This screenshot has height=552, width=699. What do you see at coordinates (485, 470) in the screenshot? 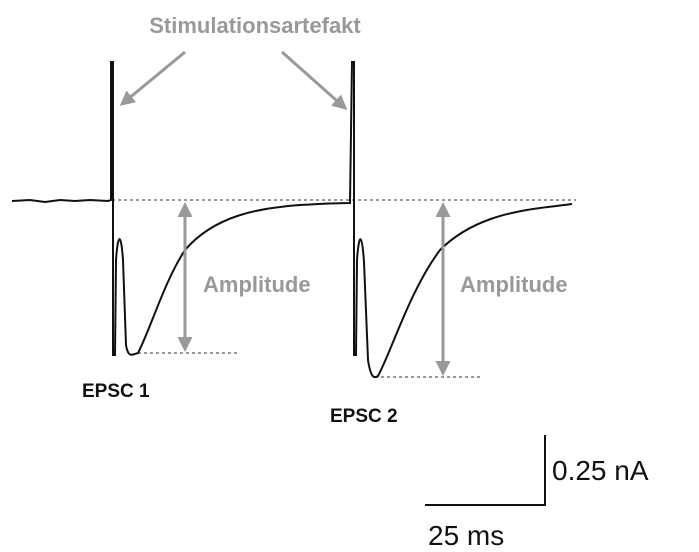
I see `scale-bar` at bounding box center [485, 470].